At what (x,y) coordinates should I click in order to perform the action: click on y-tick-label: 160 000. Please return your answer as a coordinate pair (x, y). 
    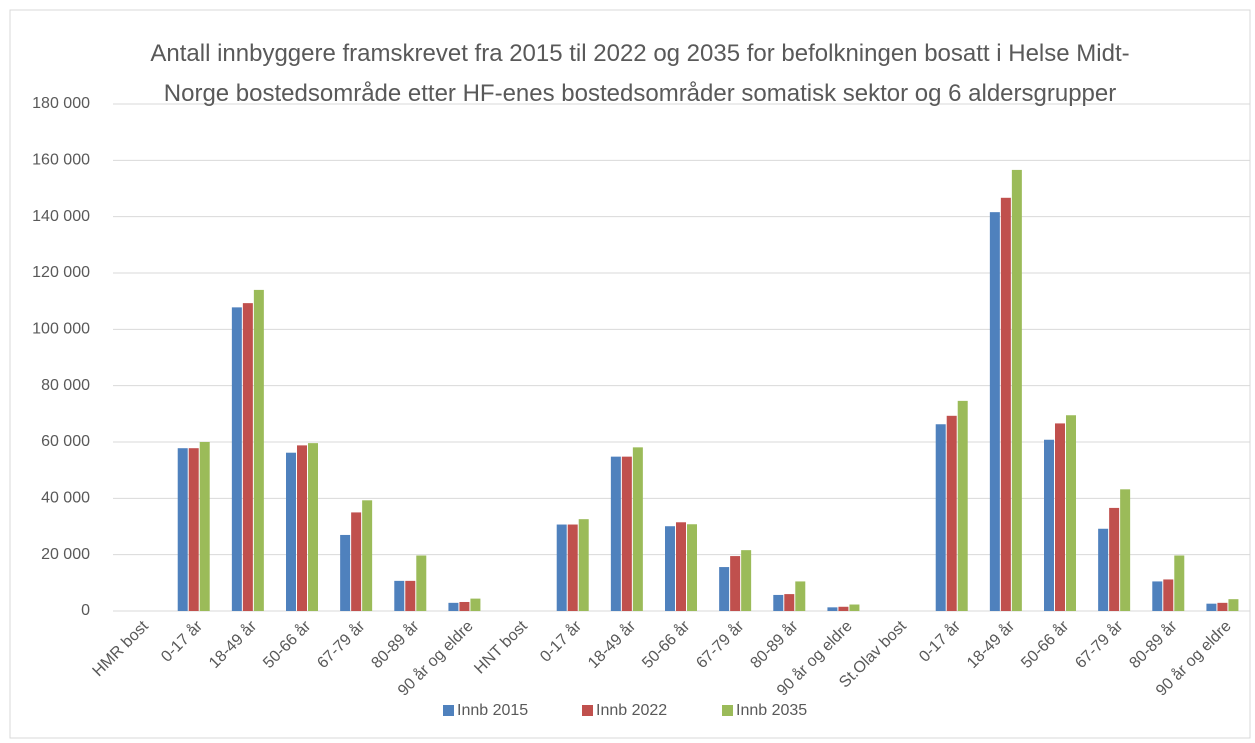
    Looking at the image, I should click on (61, 160).